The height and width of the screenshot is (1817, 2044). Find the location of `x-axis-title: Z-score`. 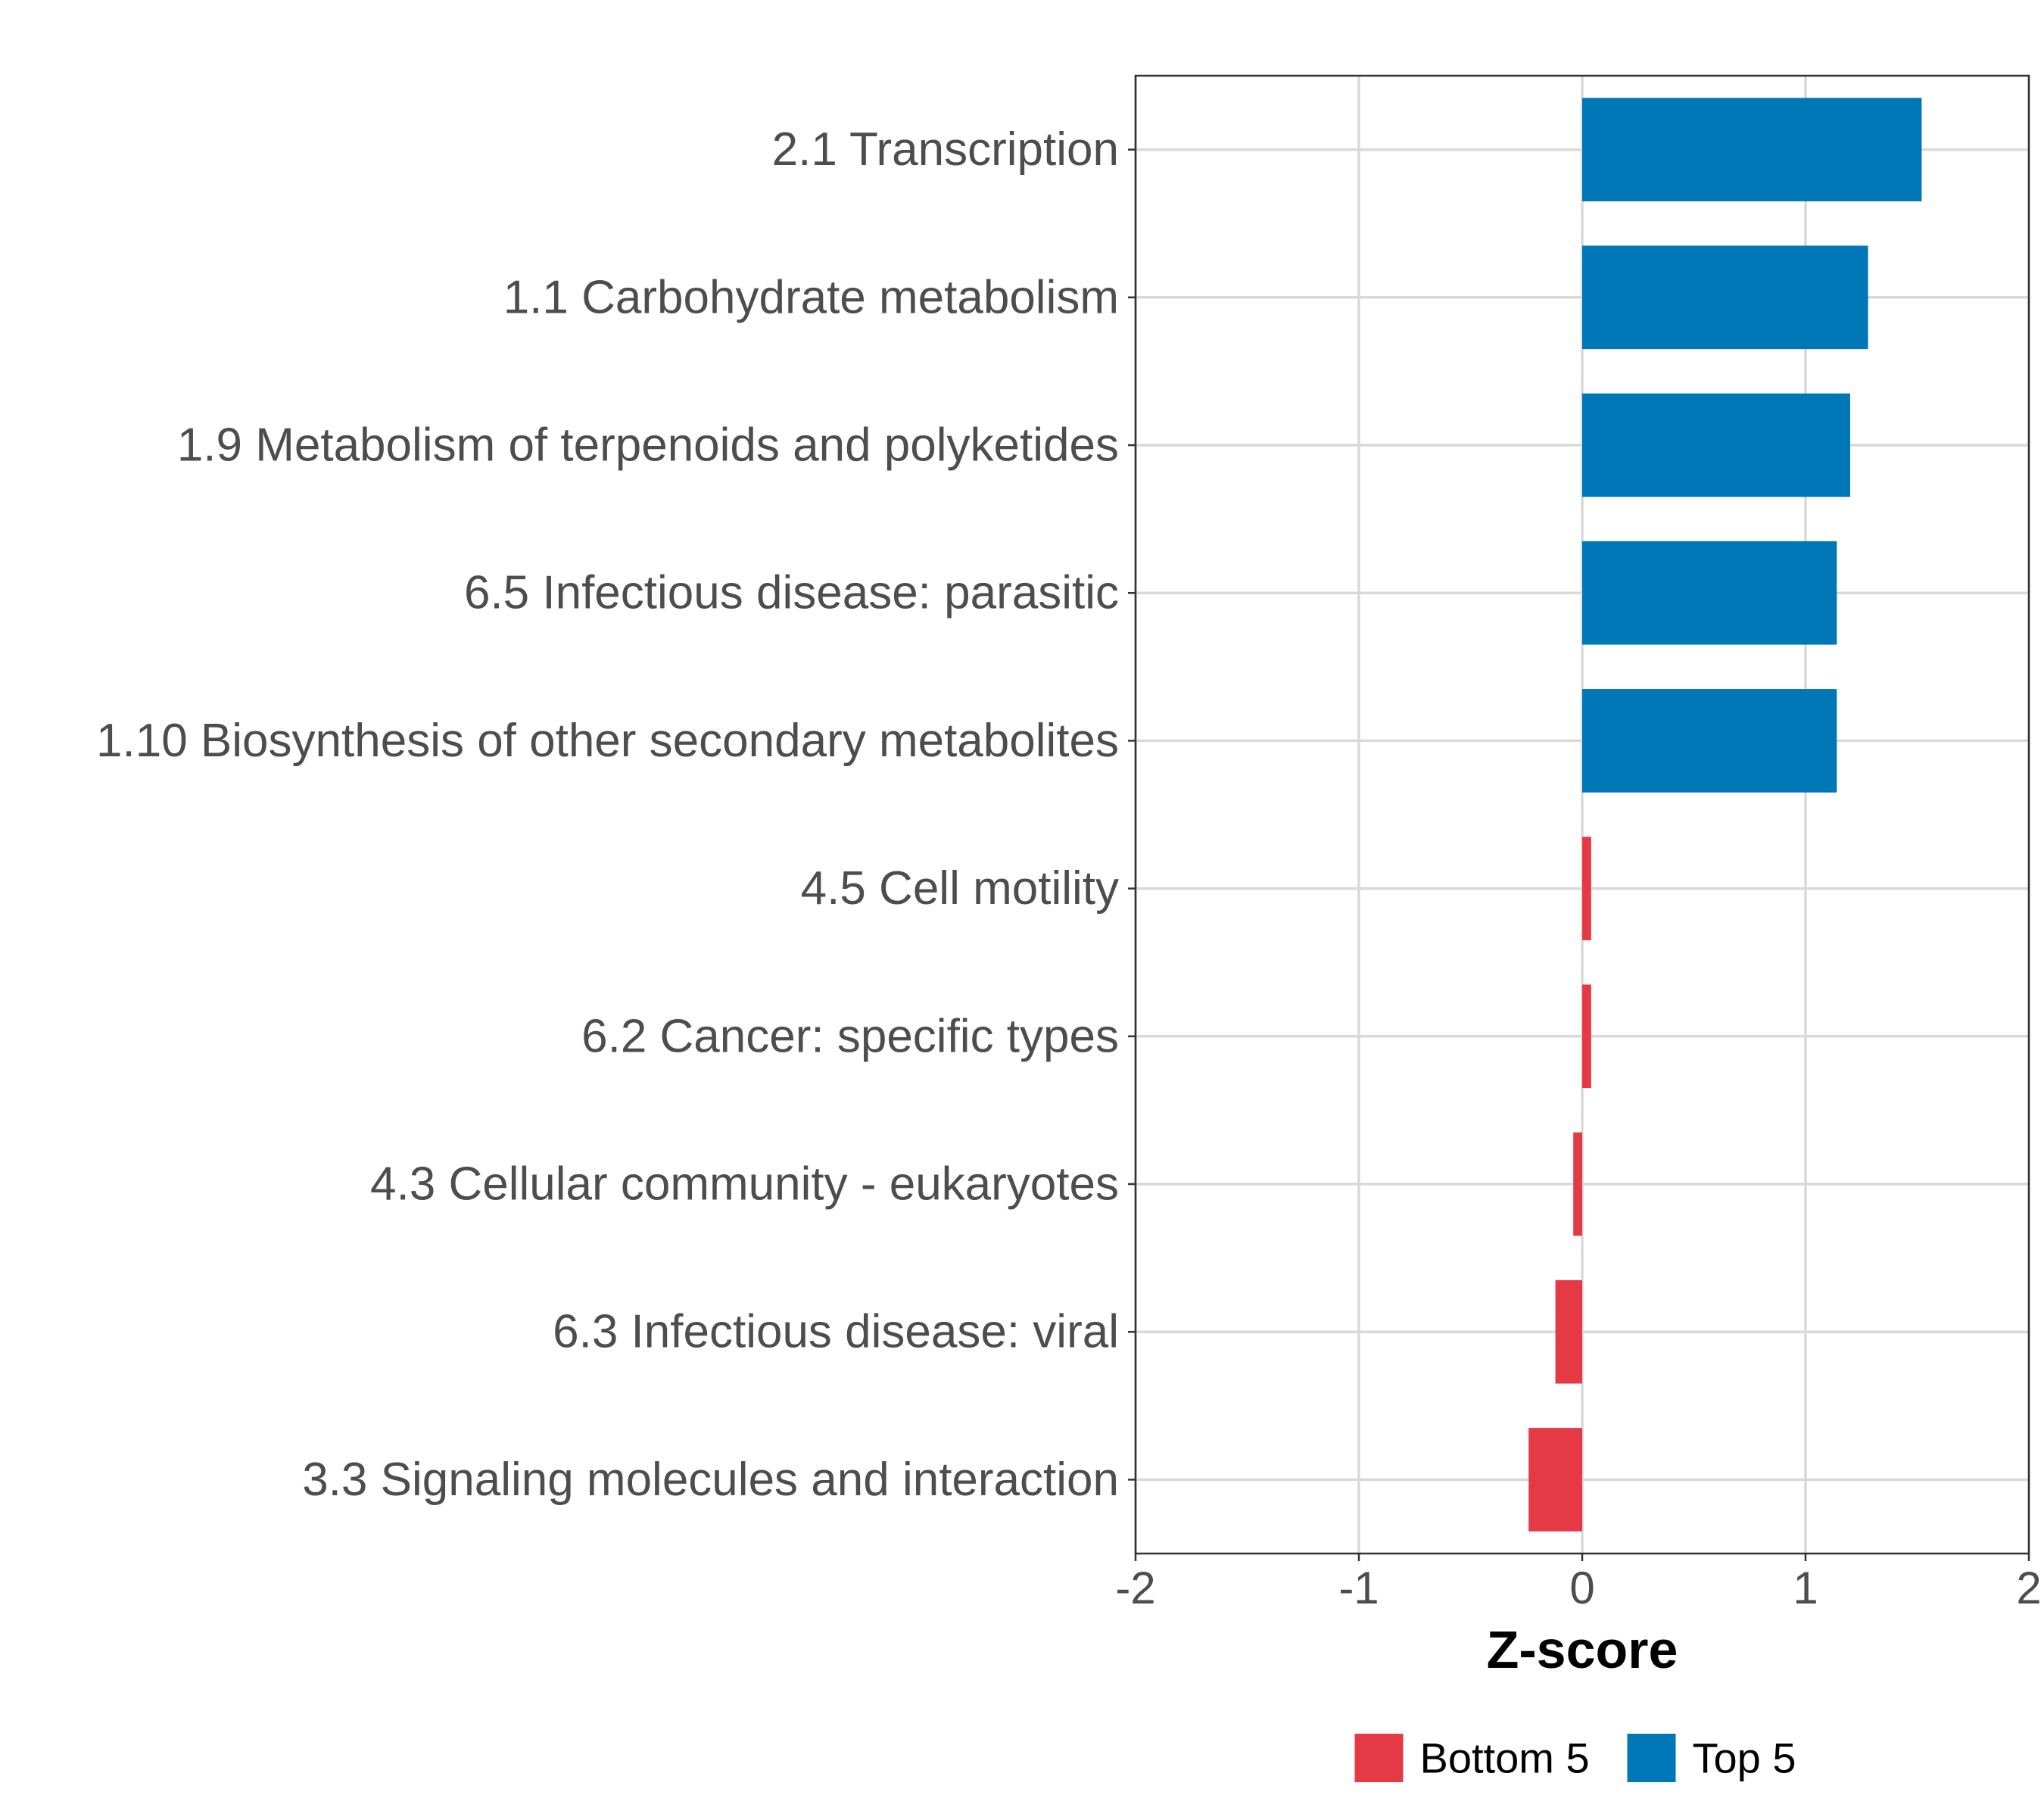

x-axis-title: Z-score is located at coordinates (1582, 1649).